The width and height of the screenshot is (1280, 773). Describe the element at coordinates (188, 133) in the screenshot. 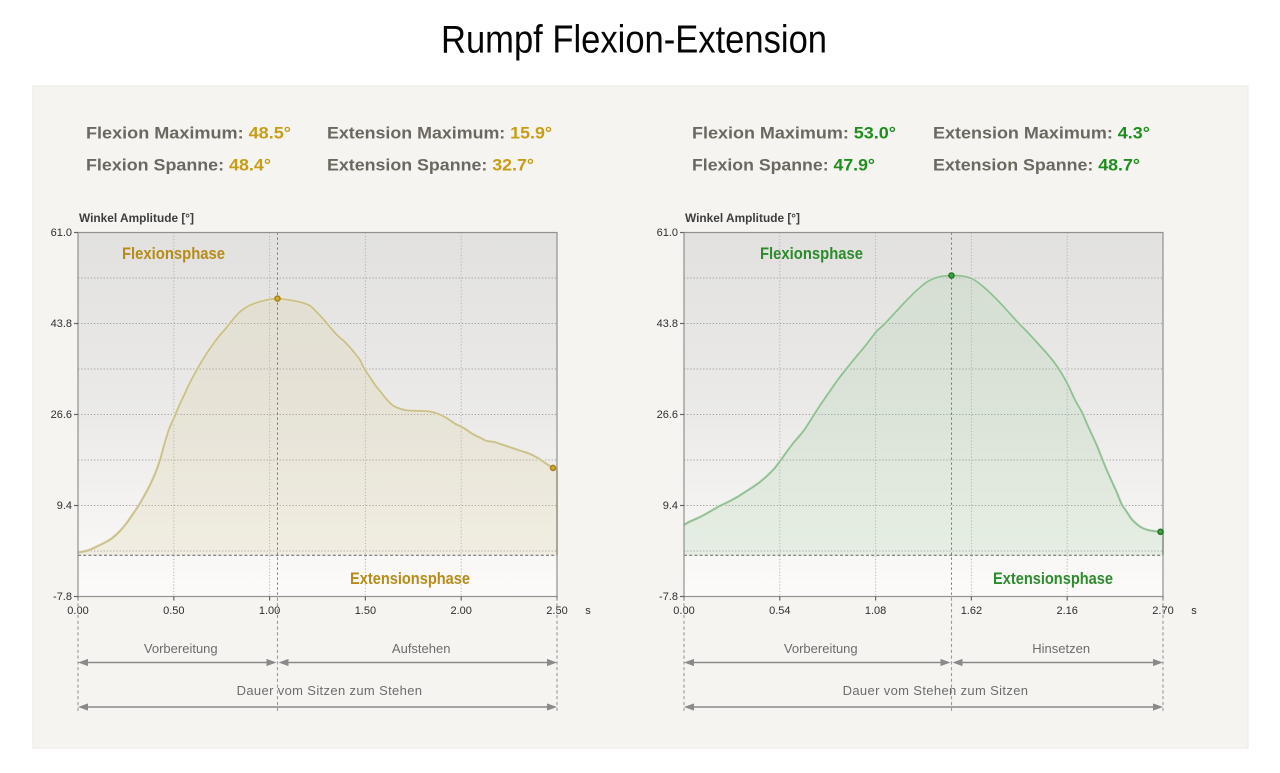

I see `svg-text: Flexion Maximum: 48.5°` at that location.